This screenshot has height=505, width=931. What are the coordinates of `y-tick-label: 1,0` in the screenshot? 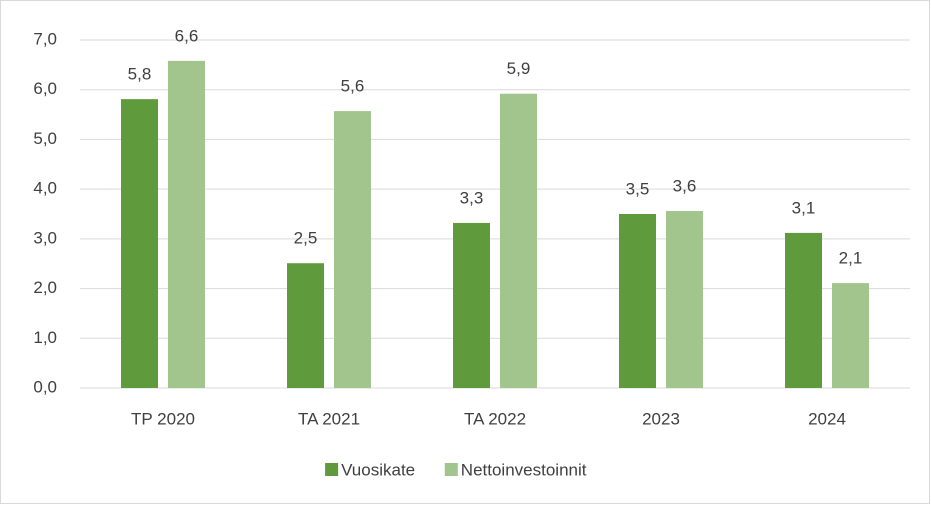 It's located at (45, 337).